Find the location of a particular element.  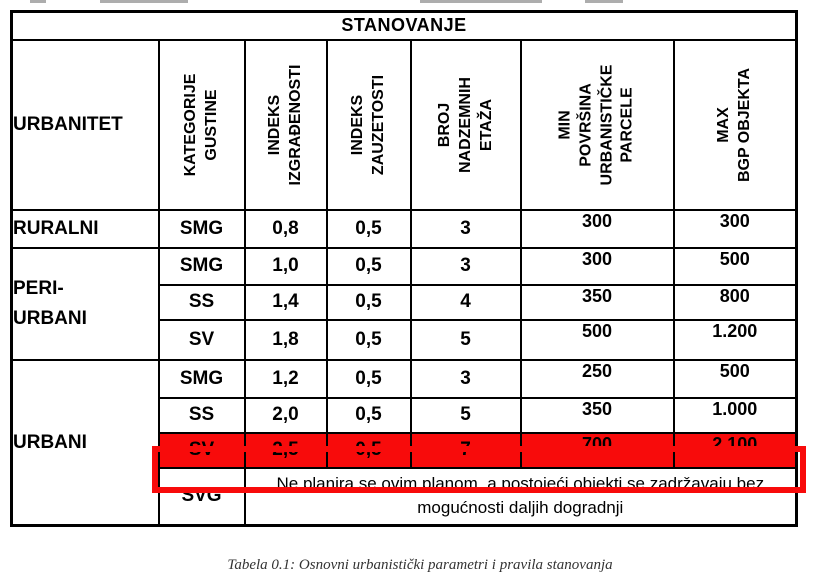

max-bgp-cell: 2.100 is located at coordinates (735, 450).